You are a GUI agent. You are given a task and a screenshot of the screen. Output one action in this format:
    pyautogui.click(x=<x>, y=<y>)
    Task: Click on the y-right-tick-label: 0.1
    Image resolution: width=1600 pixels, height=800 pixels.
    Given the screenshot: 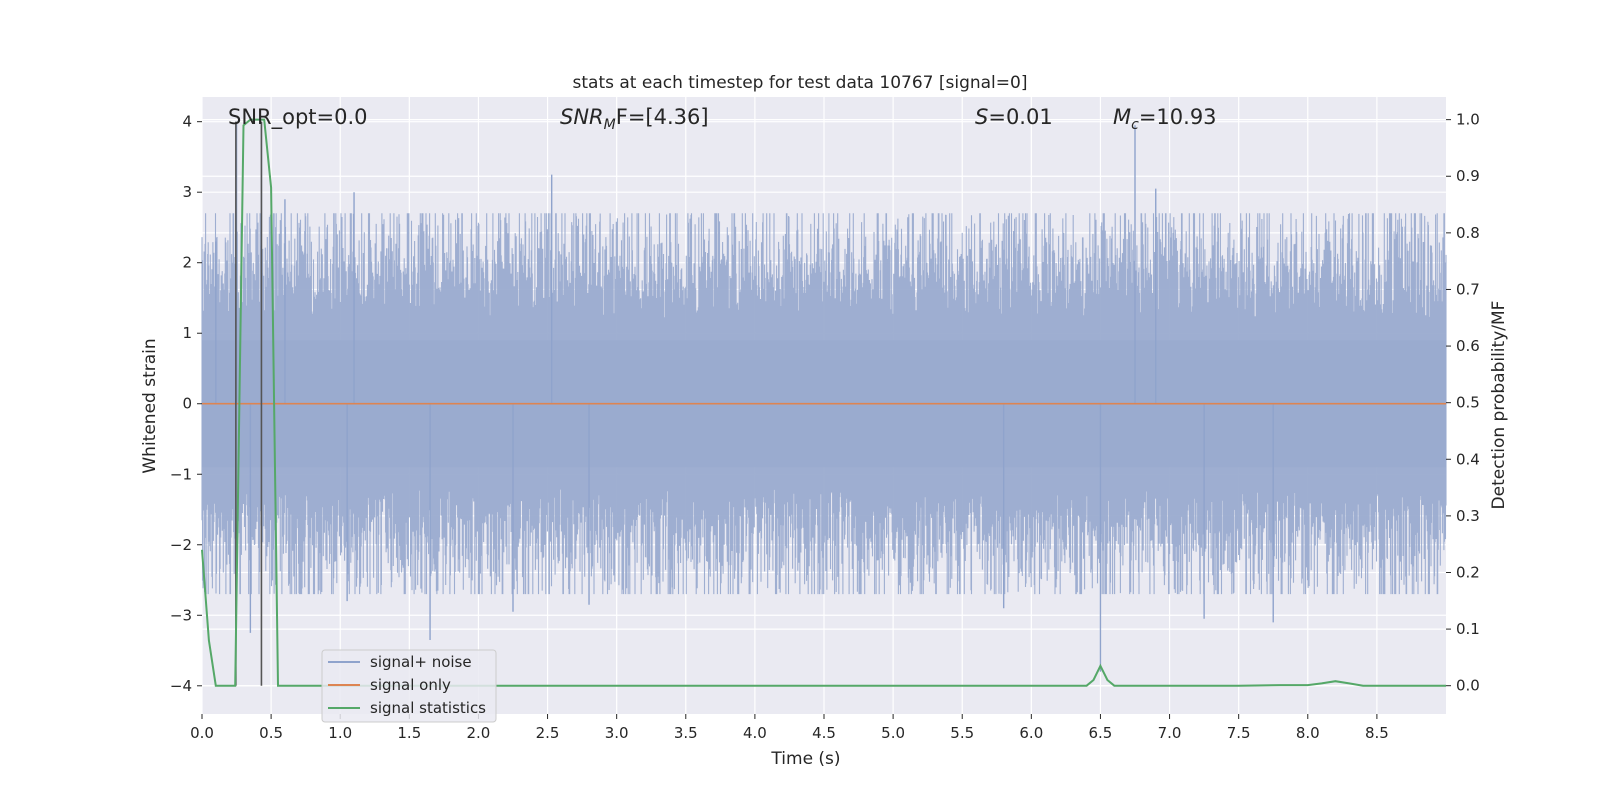 What is the action you would take?
    pyautogui.click(x=1468, y=629)
    